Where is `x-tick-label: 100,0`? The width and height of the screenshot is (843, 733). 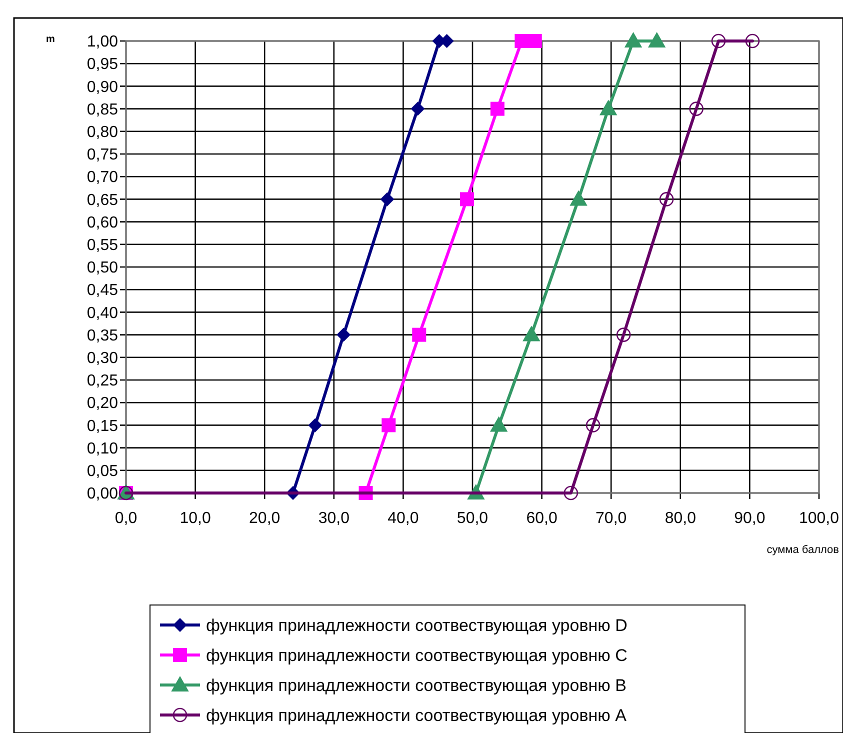 x-tick-label: 100,0 is located at coordinates (819, 518).